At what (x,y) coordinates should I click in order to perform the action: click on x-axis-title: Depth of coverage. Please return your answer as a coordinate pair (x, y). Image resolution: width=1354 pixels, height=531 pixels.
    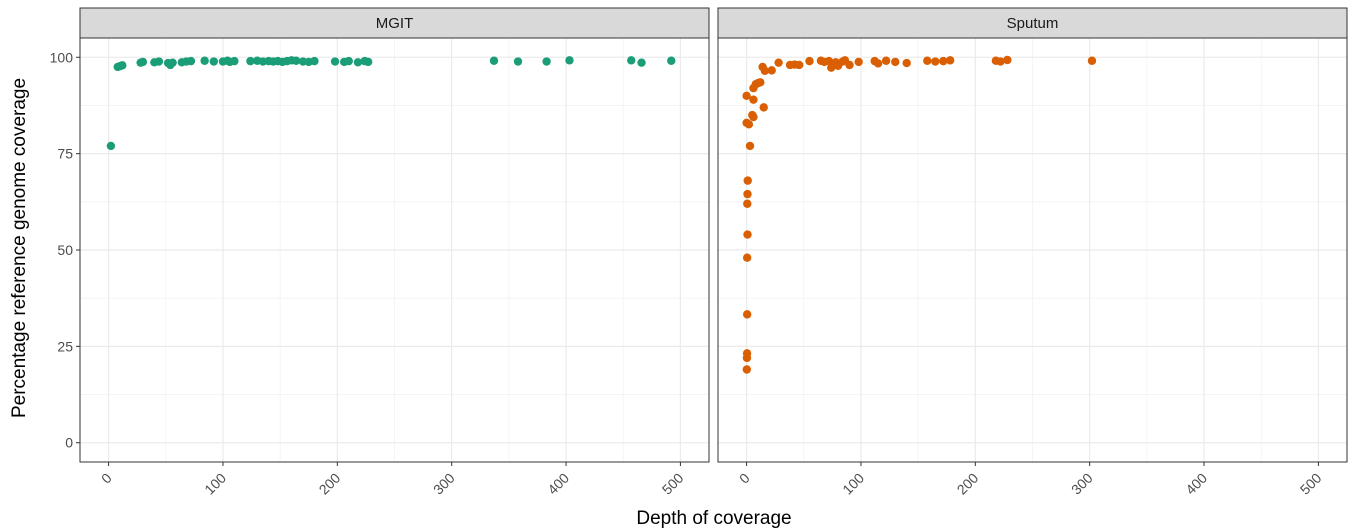
    Looking at the image, I should click on (713, 518).